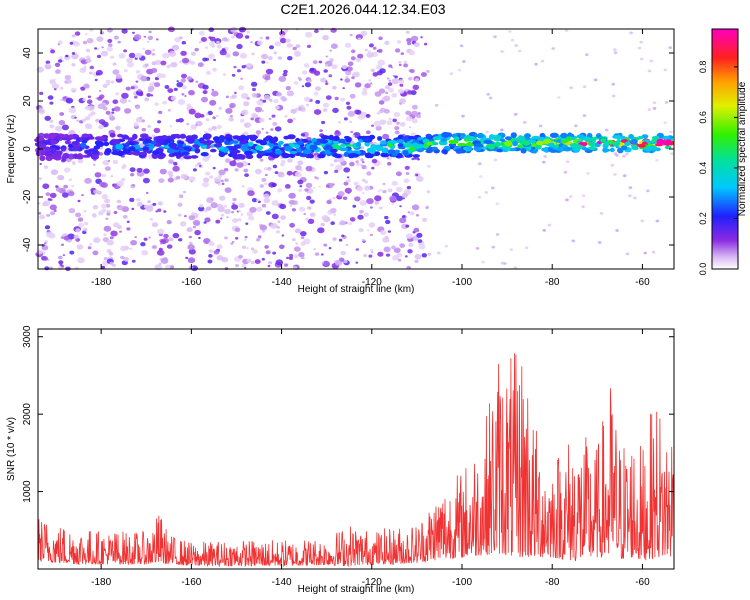 The image size is (750, 600). What do you see at coordinates (27, 491) in the screenshot?
I see `y-tick-label: 1000` at bounding box center [27, 491].